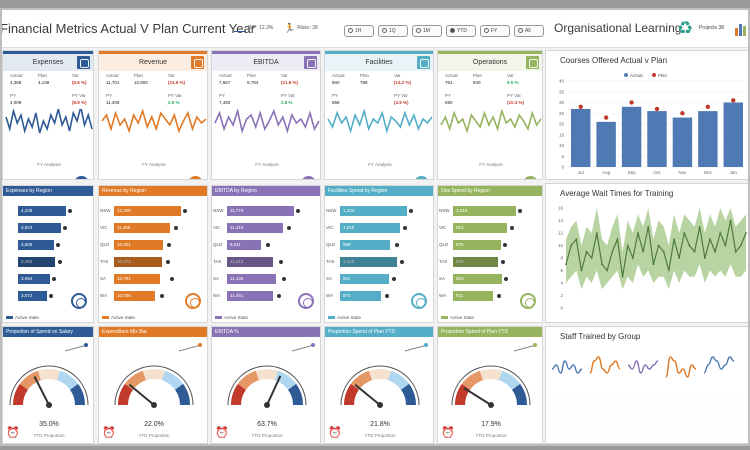  I want to click on filter-button-ytd: YTD, so click(461, 31).